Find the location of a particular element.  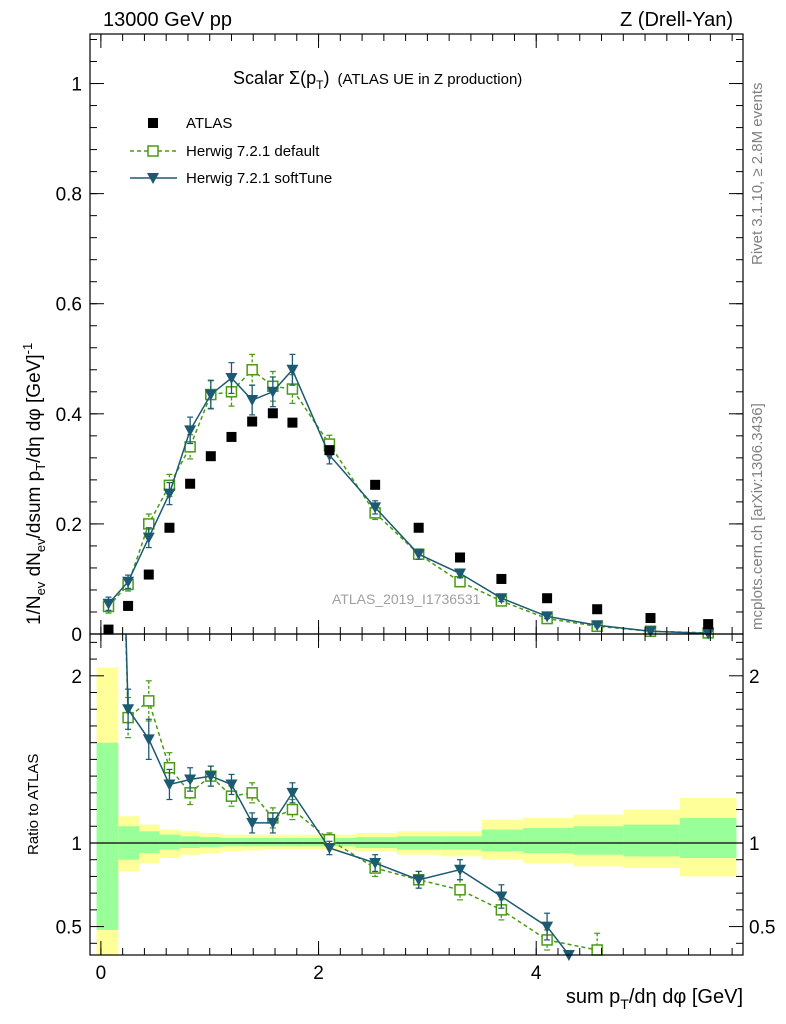

ratio-ytick-label: 1 is located at coordinates (76, 844).